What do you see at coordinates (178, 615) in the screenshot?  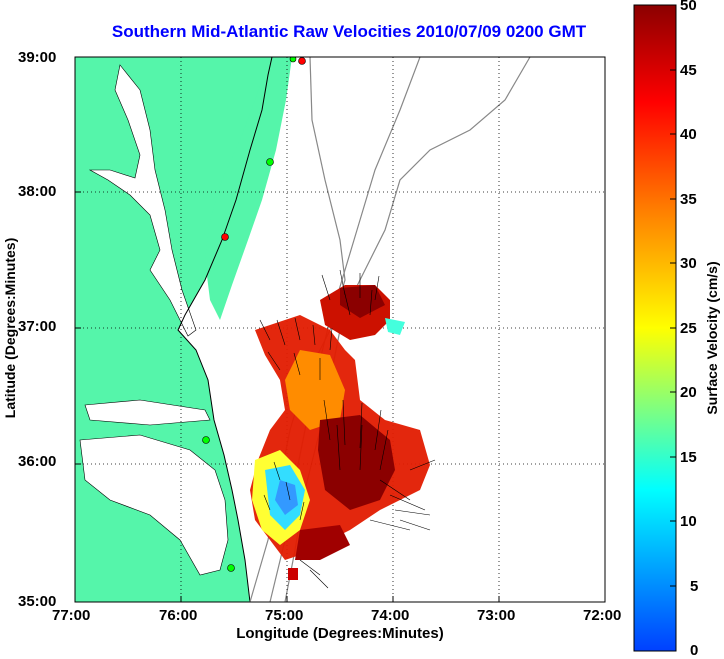 I see `x-tick-label: 76:00` at bounding box center [178, 615].